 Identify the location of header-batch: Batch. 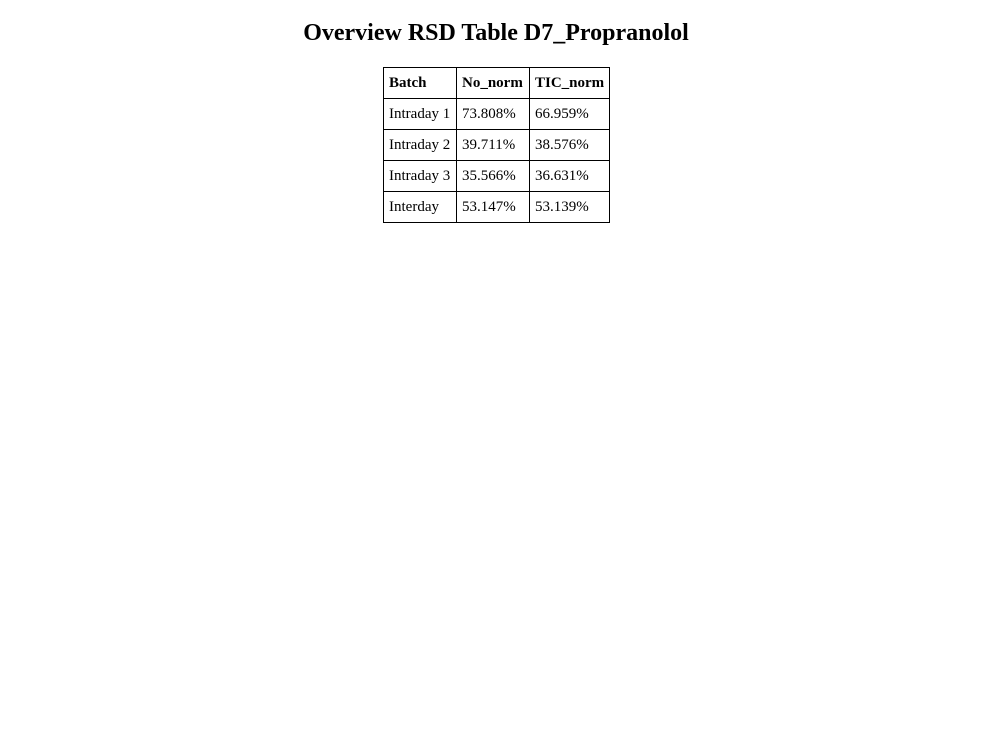
(420, 83).